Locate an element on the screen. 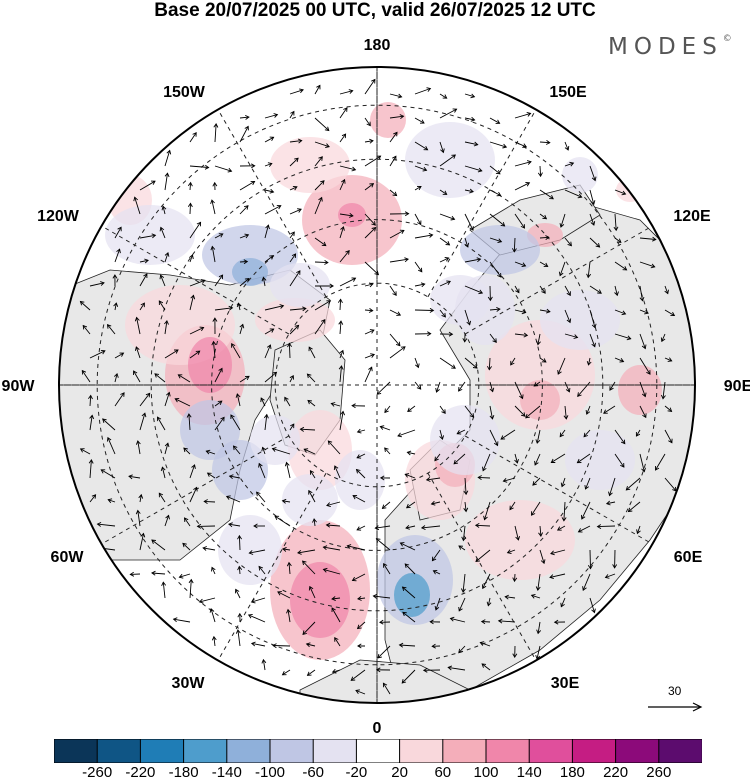 The height and width of the screenshot is (783, 750). reference-vector: 30 is located at coordinates (675, 698).